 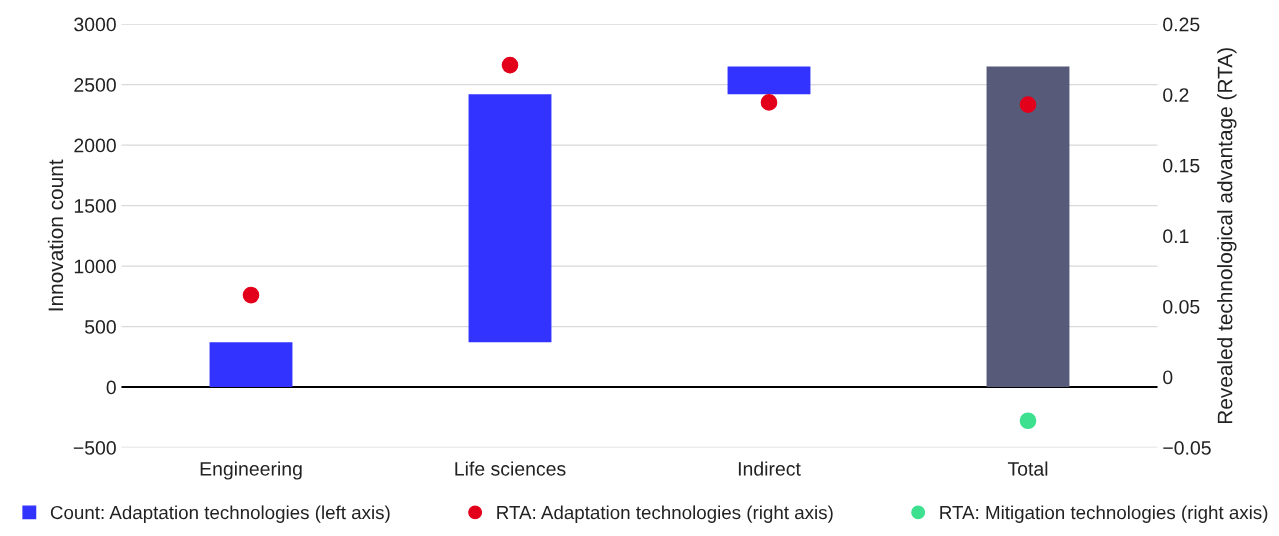 What do you see at coordinates (55, 235) in the screenshot?
I see `y-axis-title: Innovation count` at bounding box center [55, 235].